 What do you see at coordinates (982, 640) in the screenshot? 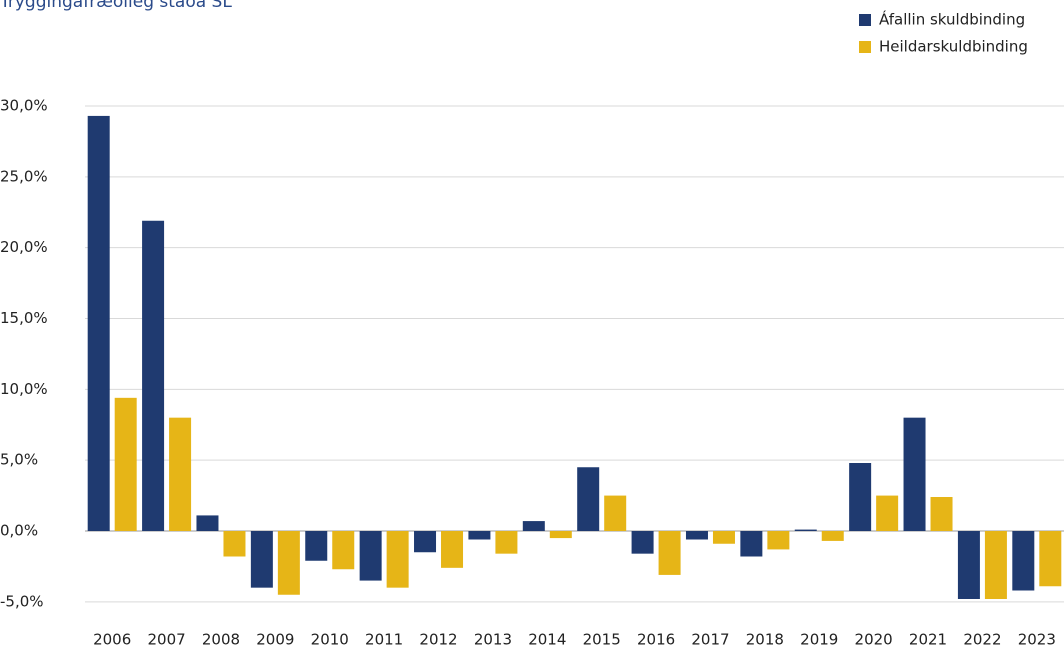
I see `x-tick-label: 2022` at bounding box center [982, 640].